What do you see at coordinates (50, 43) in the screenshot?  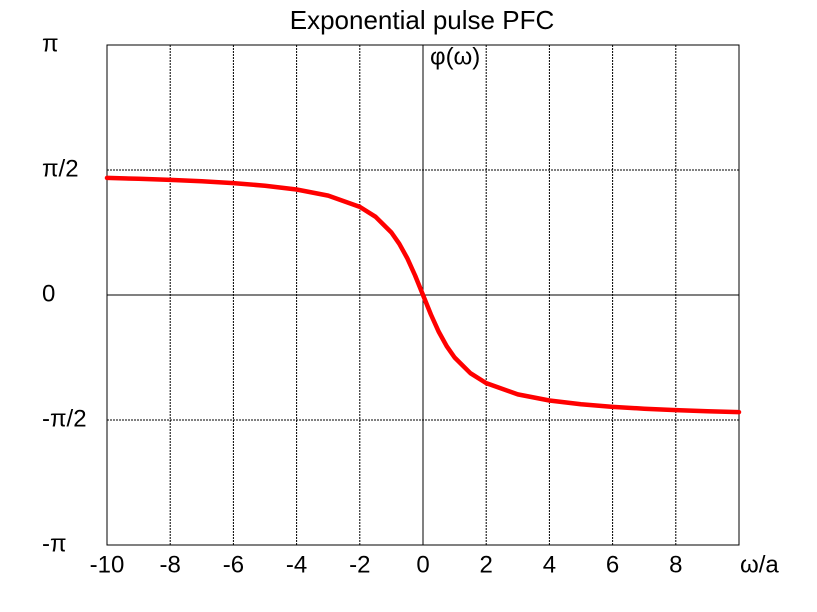 I see `y-tick-label: π` at bounding box center [50, 43].